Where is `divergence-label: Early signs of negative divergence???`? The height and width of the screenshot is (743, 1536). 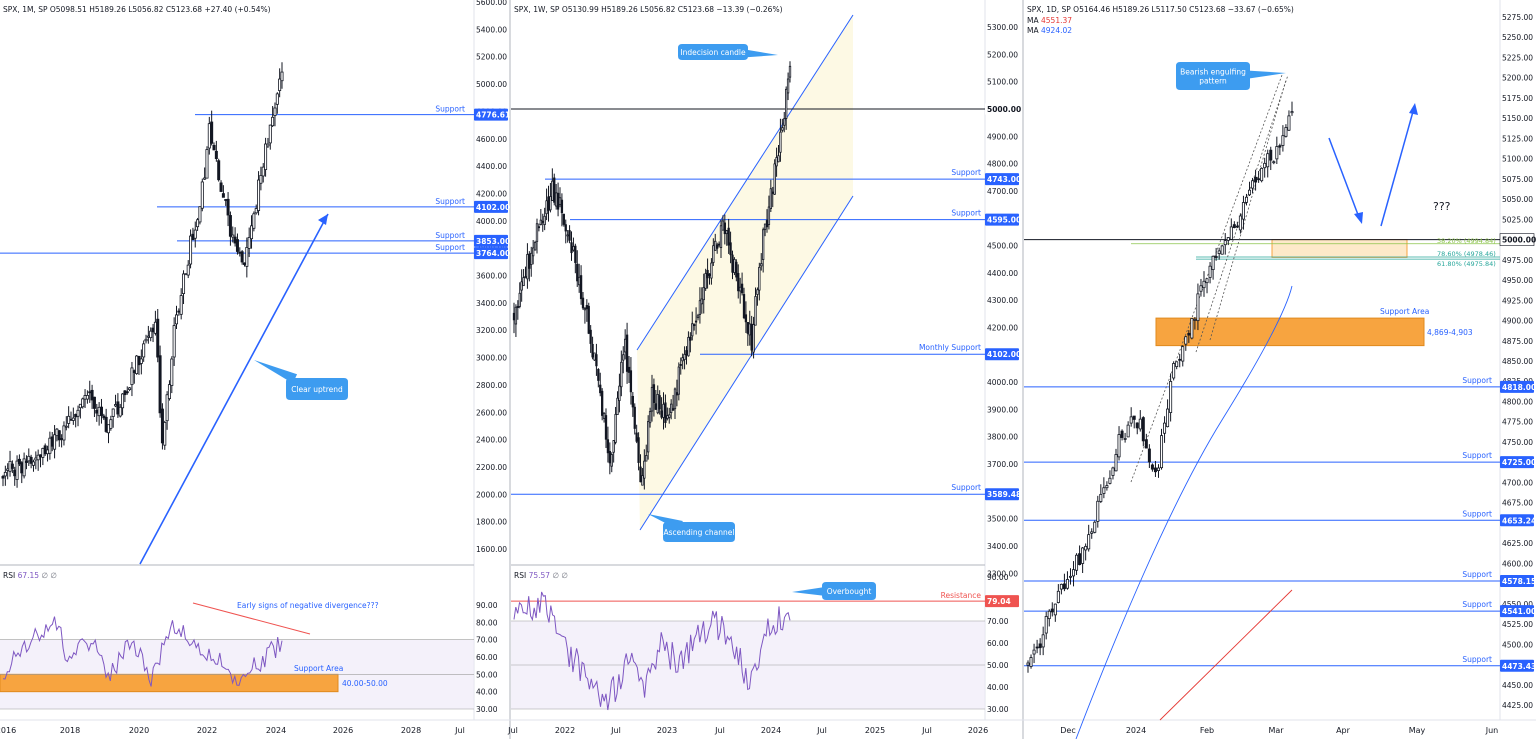
divergence-label: Early signs of negative divergence??? is located at coordinates (308, 605).